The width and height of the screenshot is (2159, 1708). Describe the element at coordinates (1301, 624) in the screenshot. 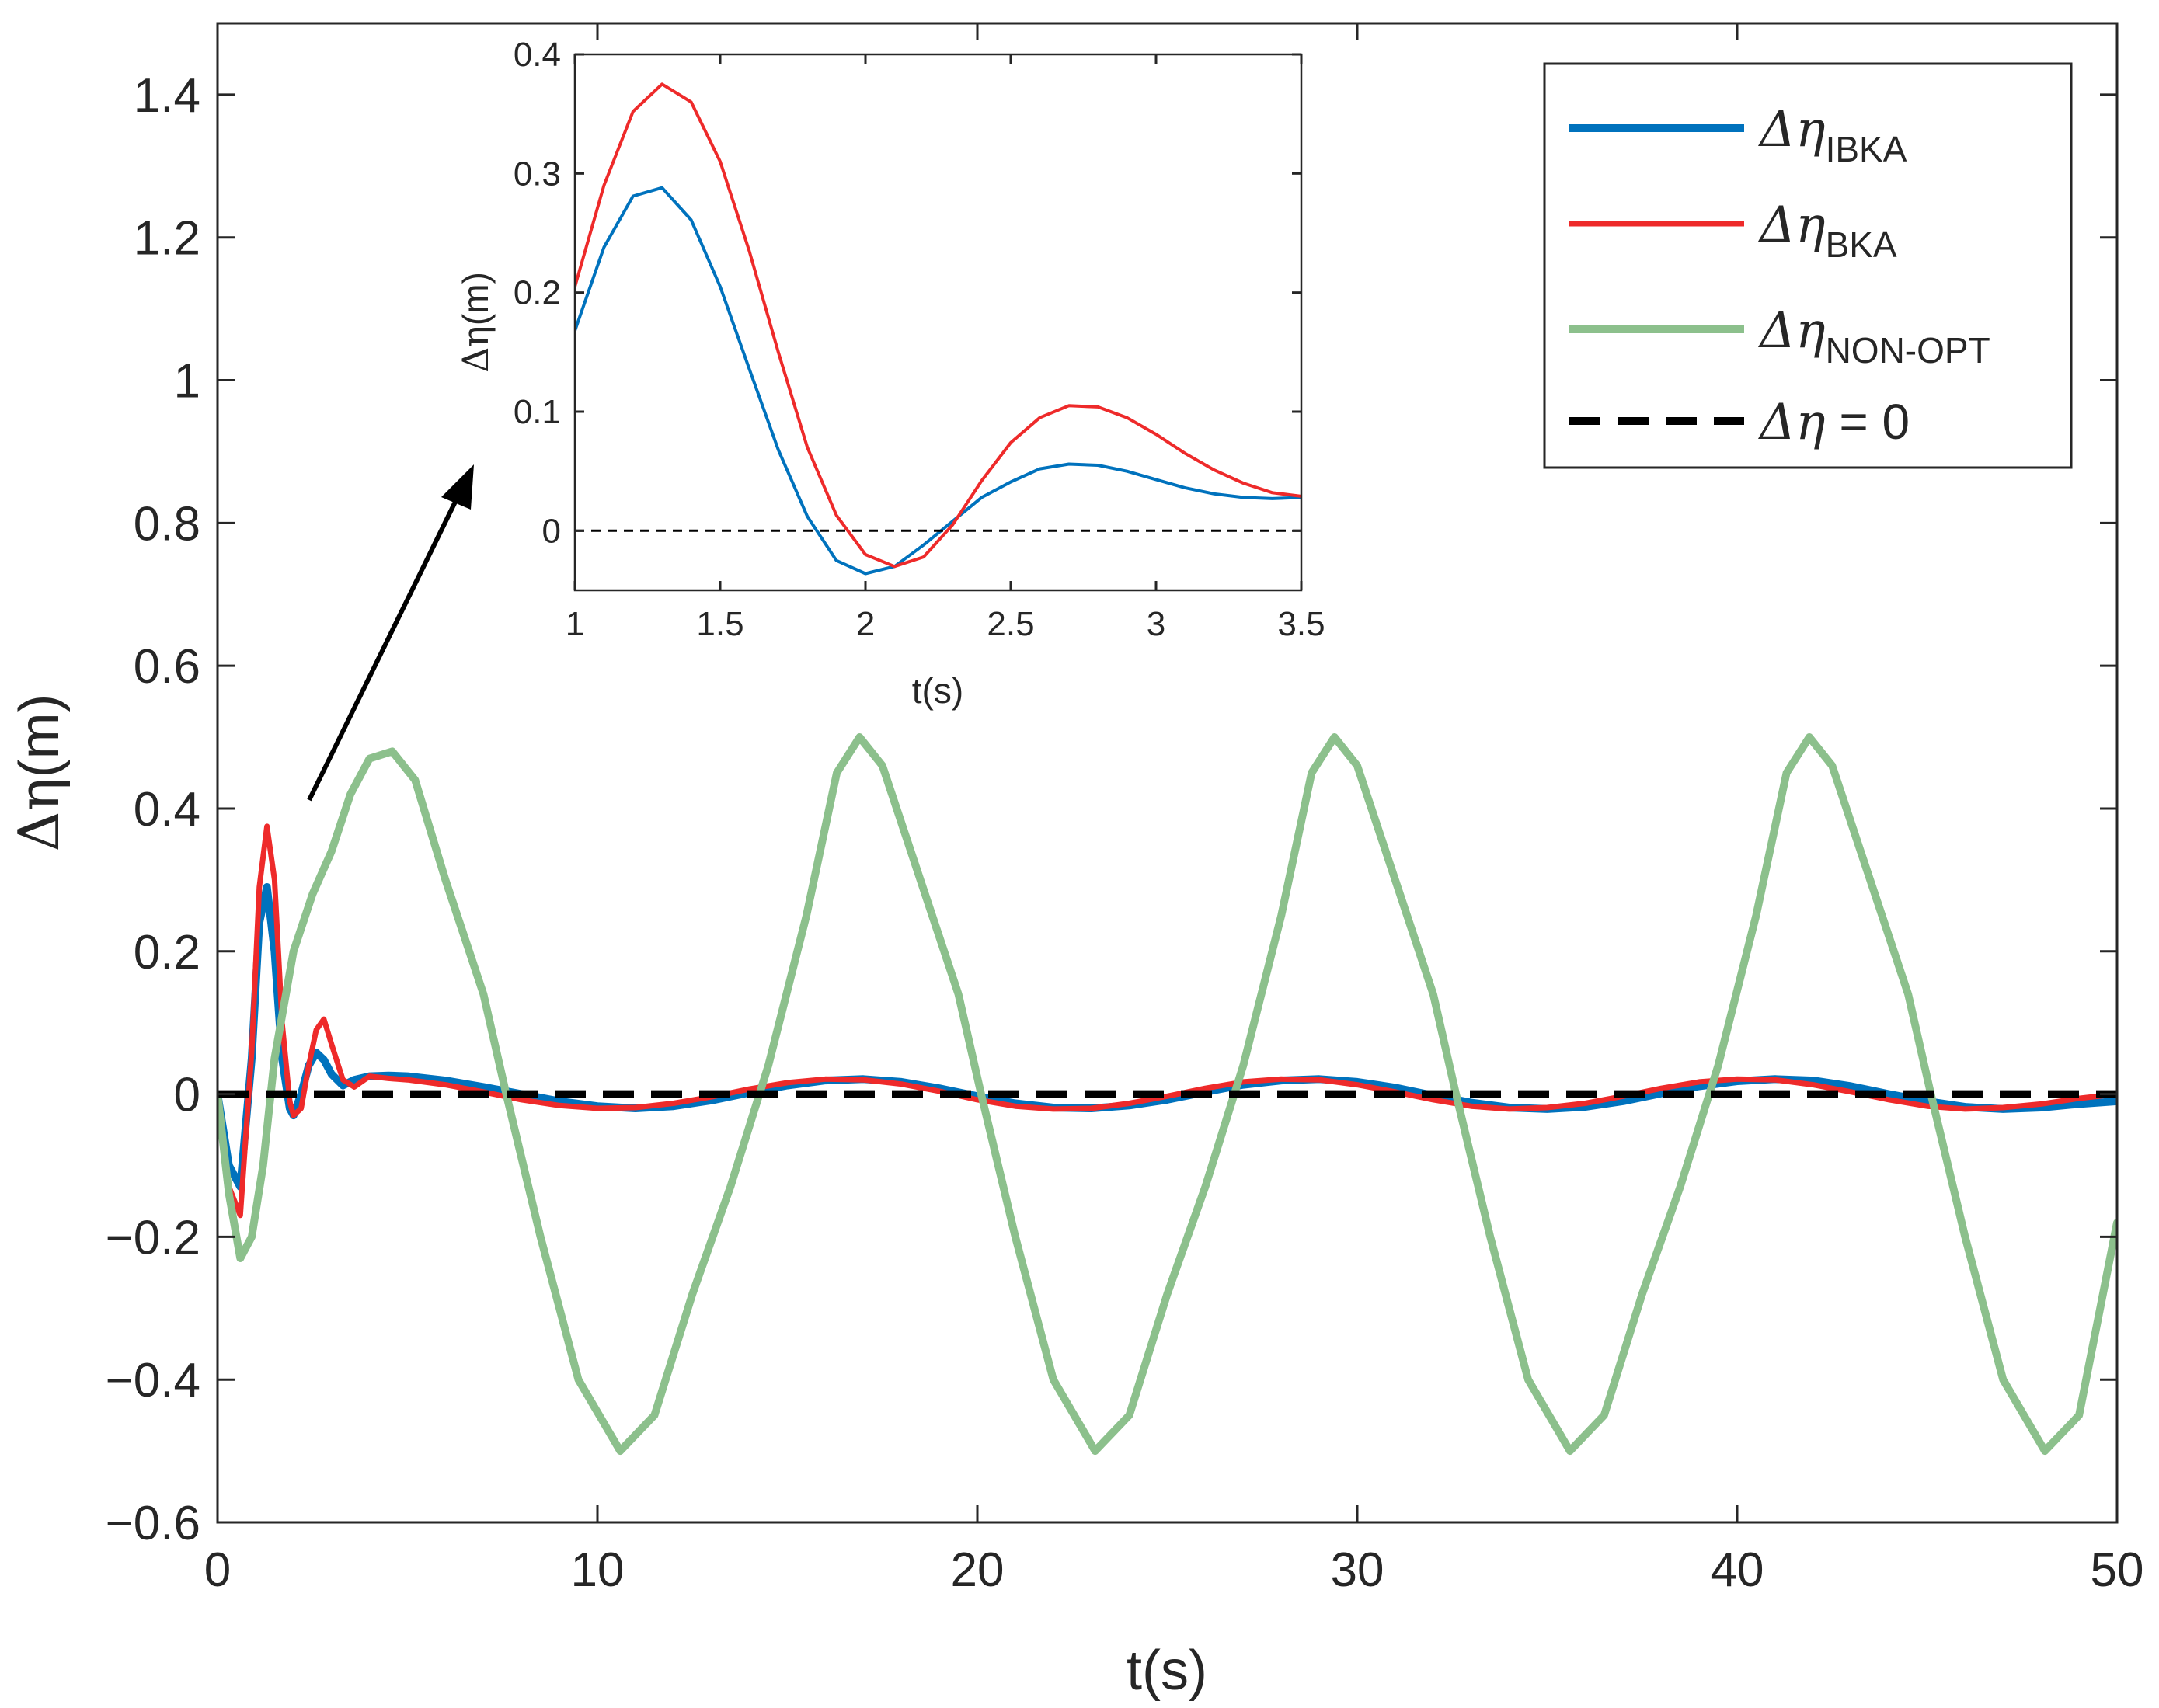

I see `inset-x-tick-label: 3.5` at that location.